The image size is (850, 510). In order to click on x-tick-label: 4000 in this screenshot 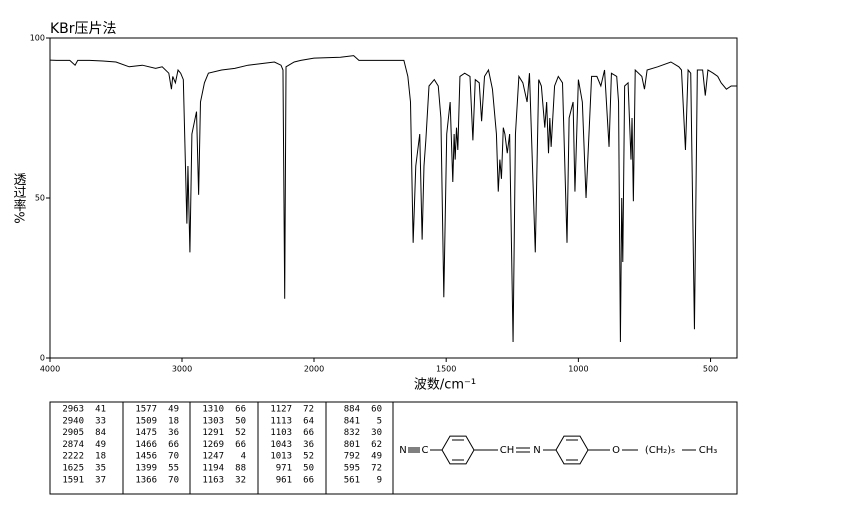, I will do `click(50, 369)`.